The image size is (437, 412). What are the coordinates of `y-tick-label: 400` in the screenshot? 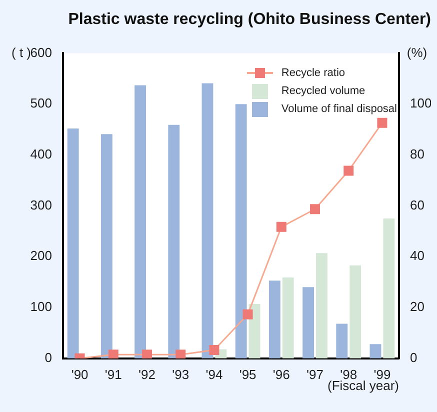 It's located at (41, 154).